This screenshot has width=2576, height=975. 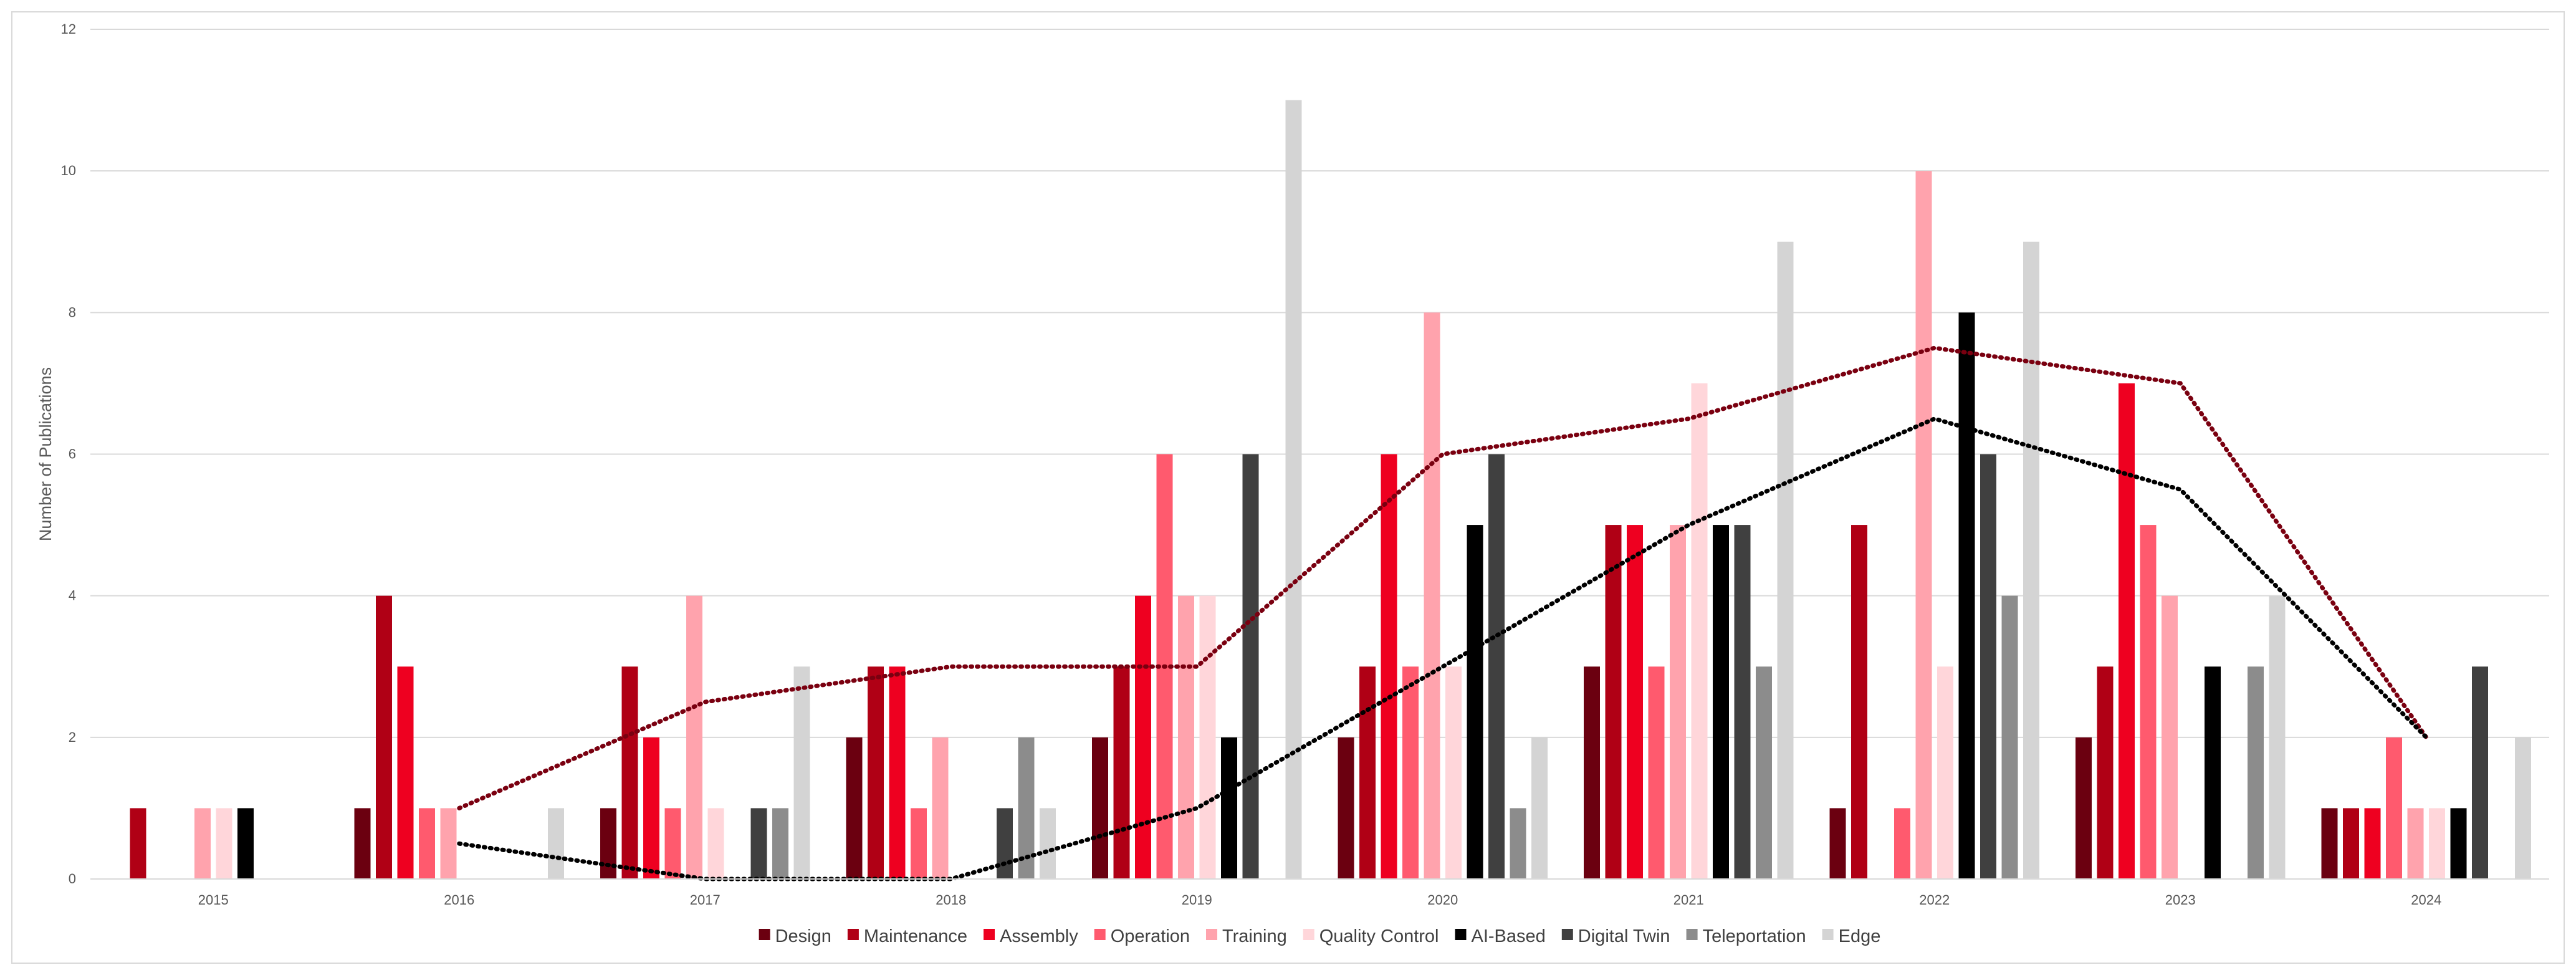 I want to click on legend-item: Edge, so click(x=1852, y=936).